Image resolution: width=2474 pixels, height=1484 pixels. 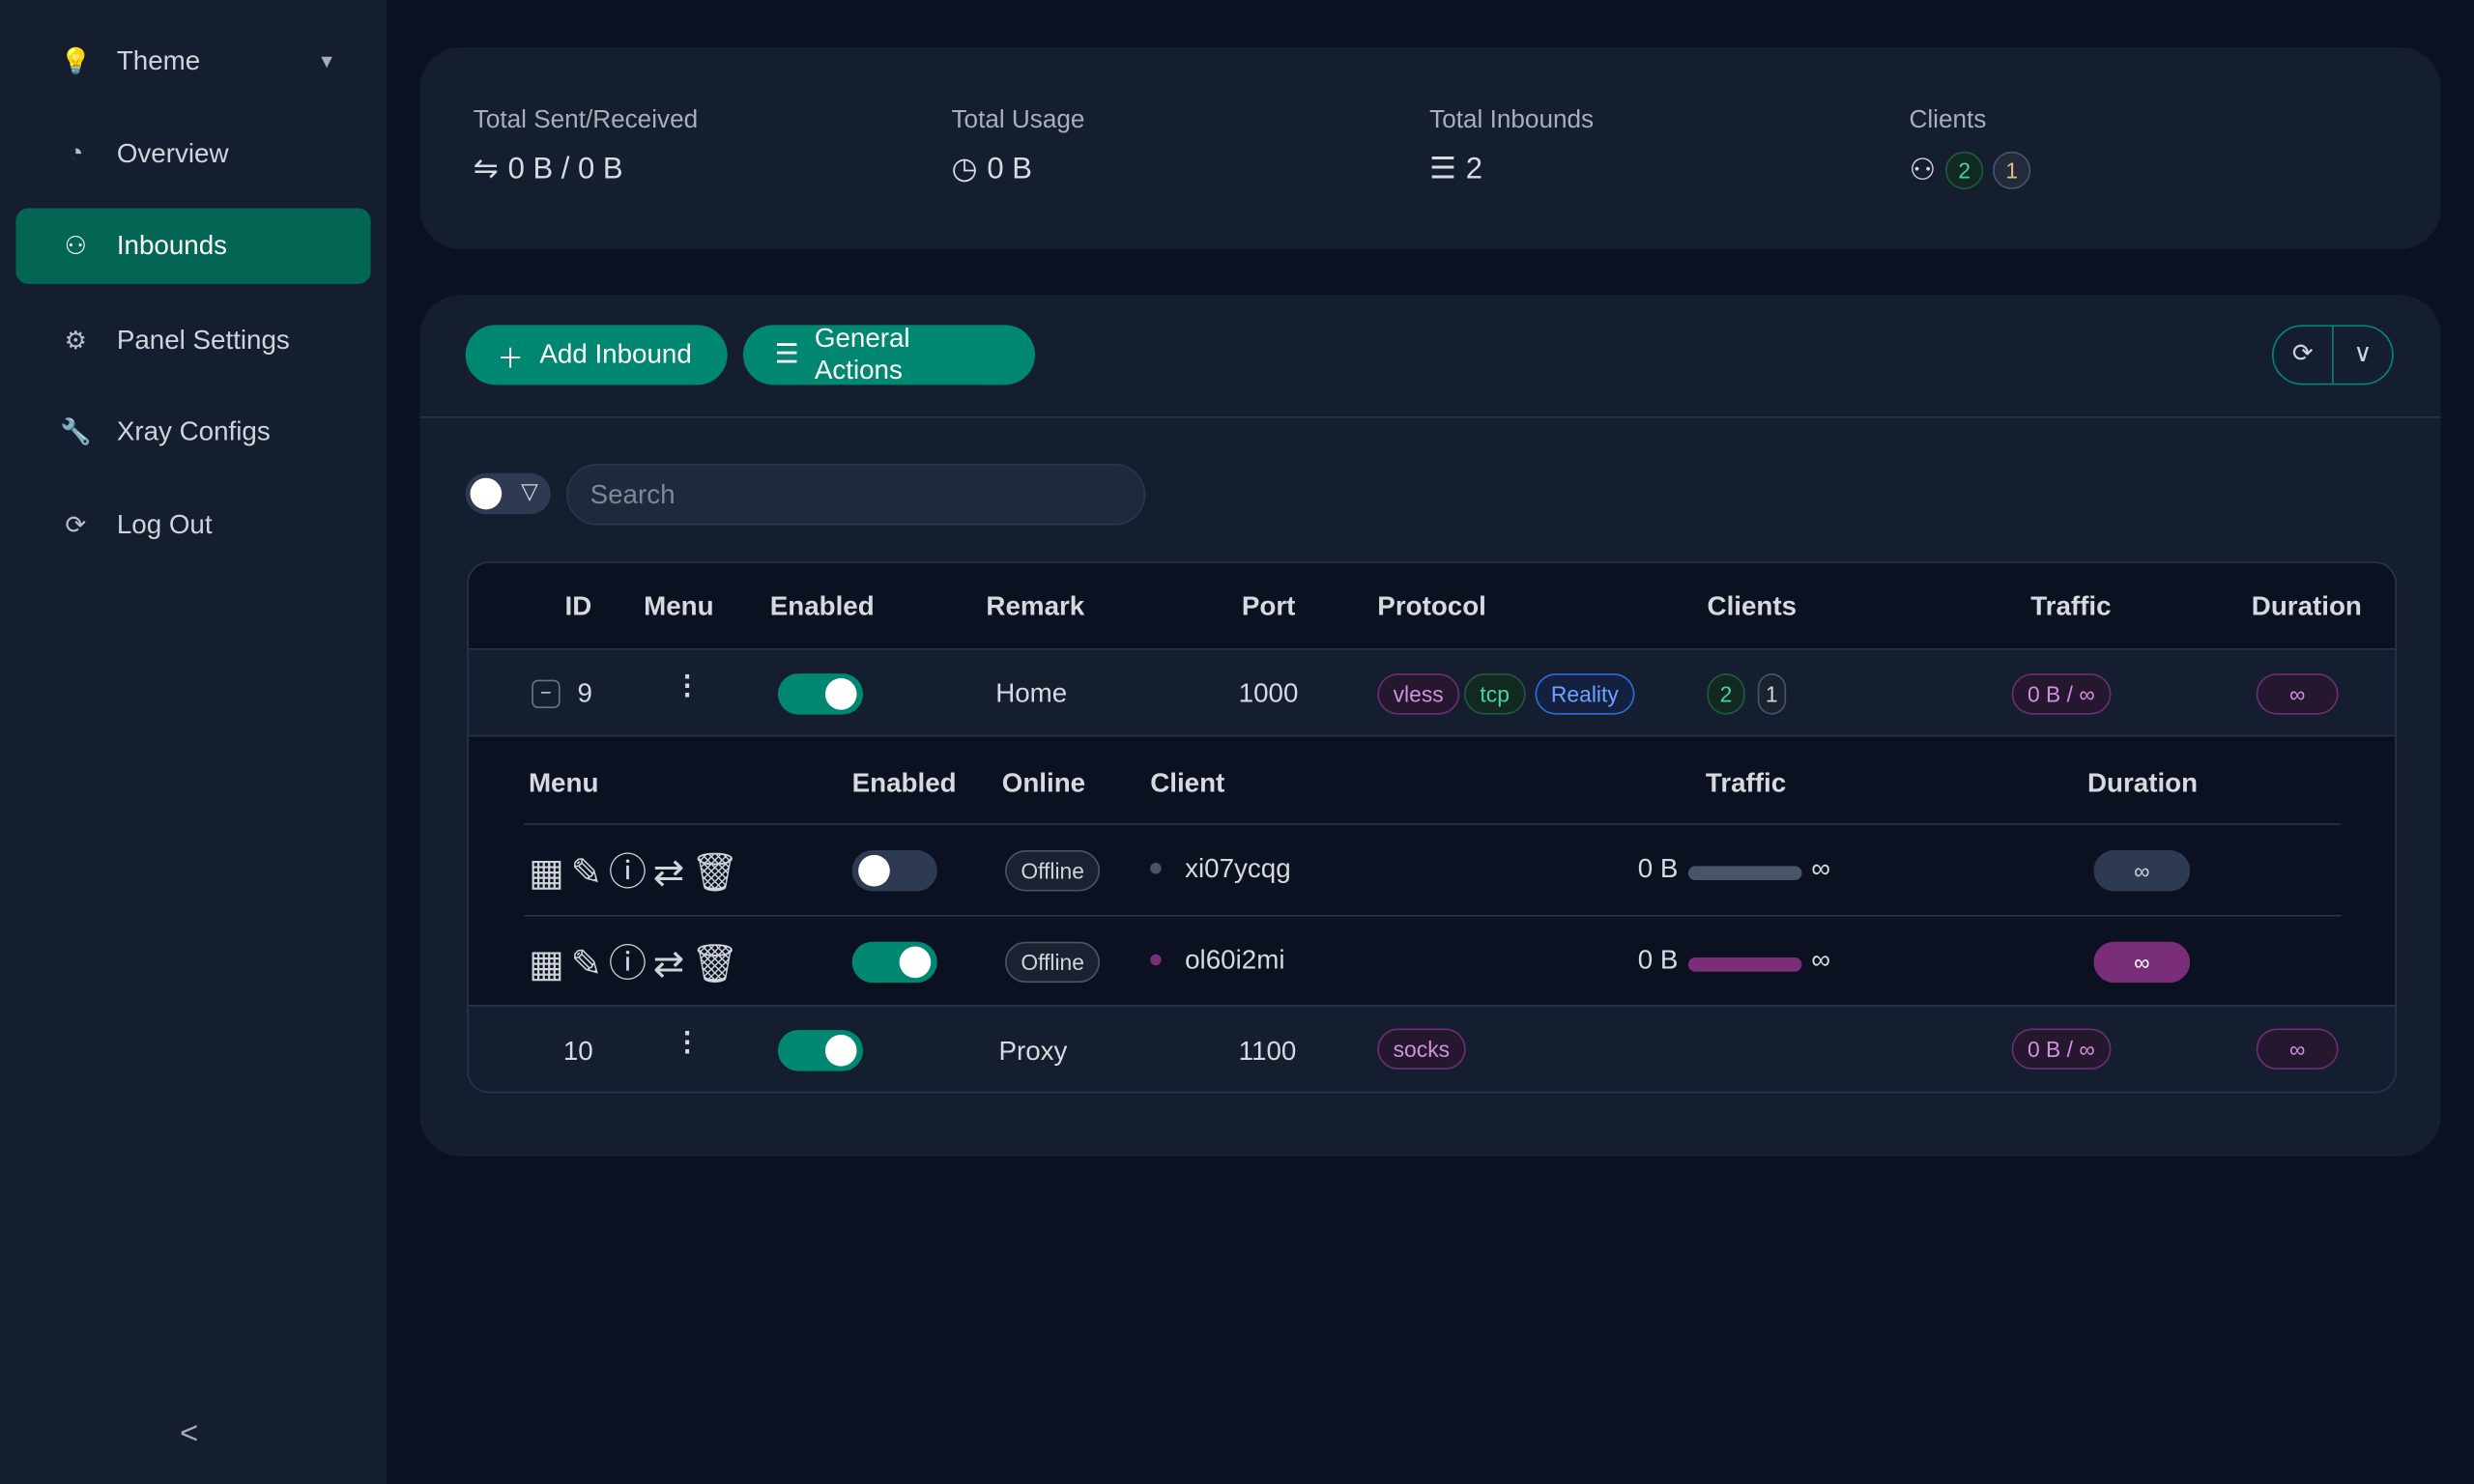 What do you see at coordinates (1419, 694) in the screenshot?
I see `protocol-tag: vless` at bounding box center [1419, 694].